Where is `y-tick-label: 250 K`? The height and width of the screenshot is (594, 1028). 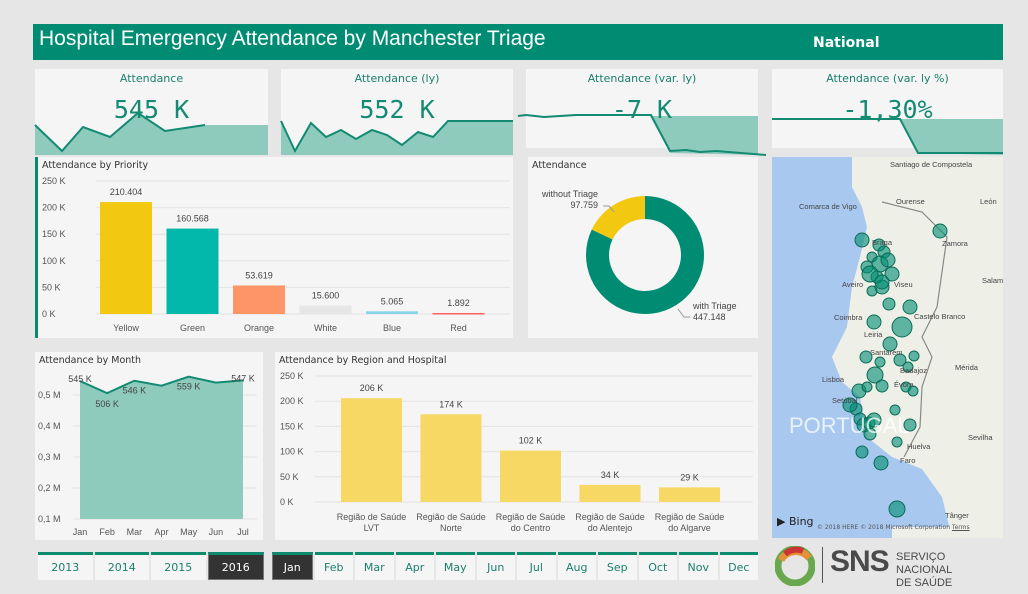
y-tick-label: 250 K is located at coordinates (292, 376).